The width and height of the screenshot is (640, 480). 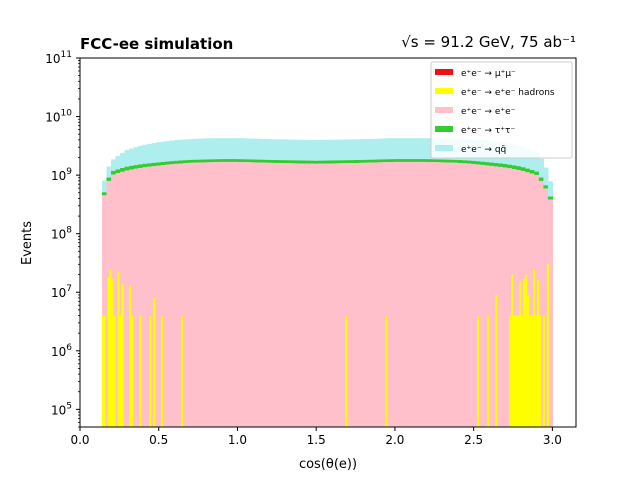 I want to click on x-tick-label: 3.0, so click(x=552, y=440).